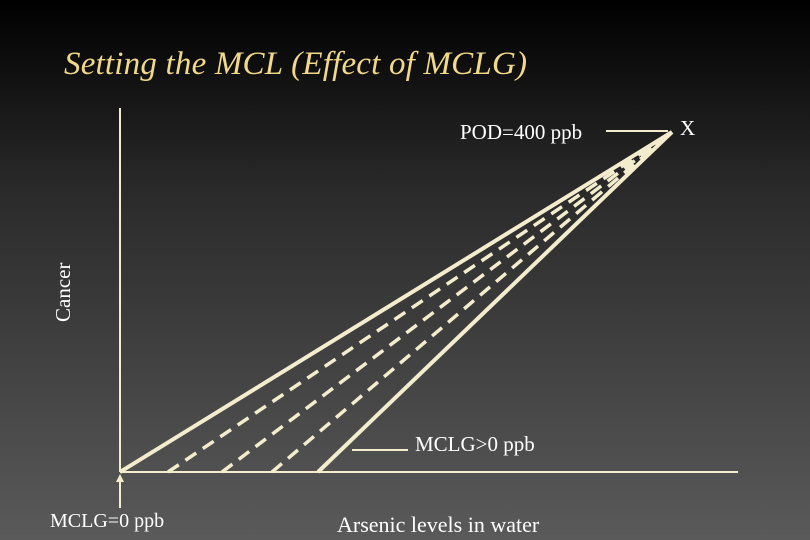  I want to click on pod-label: POD=400 ppb, so click(521, 132).